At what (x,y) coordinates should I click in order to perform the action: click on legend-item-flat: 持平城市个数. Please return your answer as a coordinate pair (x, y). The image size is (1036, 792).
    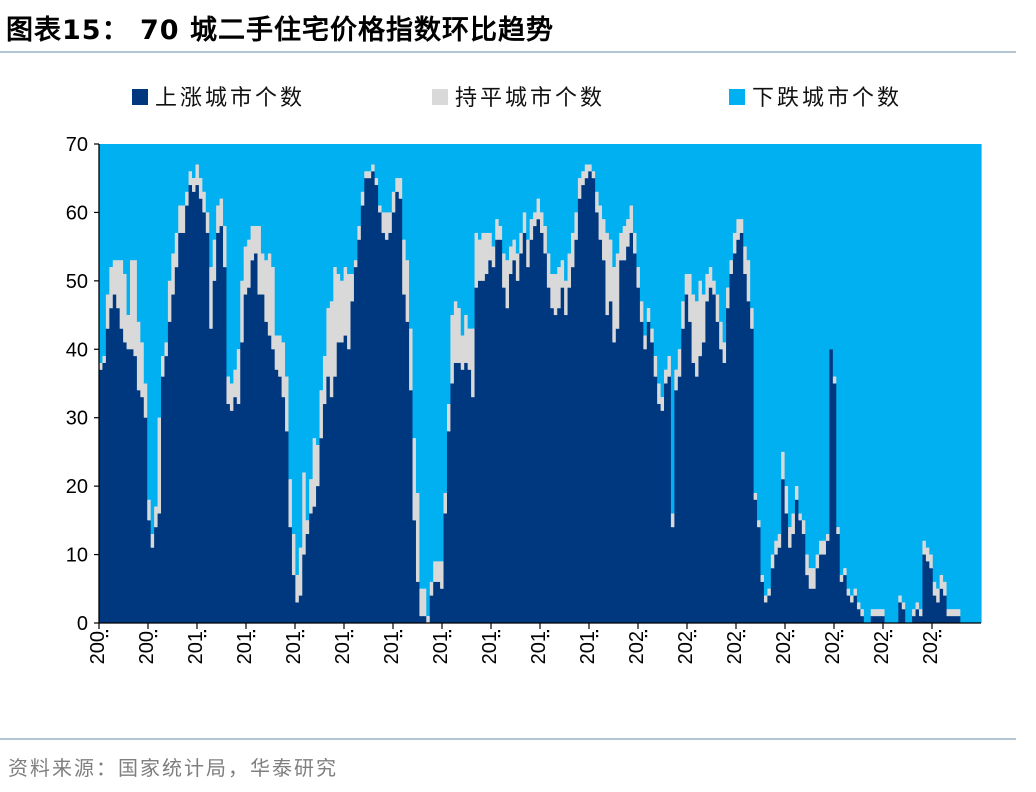
    Looking at the image, I should click on (518, 98).